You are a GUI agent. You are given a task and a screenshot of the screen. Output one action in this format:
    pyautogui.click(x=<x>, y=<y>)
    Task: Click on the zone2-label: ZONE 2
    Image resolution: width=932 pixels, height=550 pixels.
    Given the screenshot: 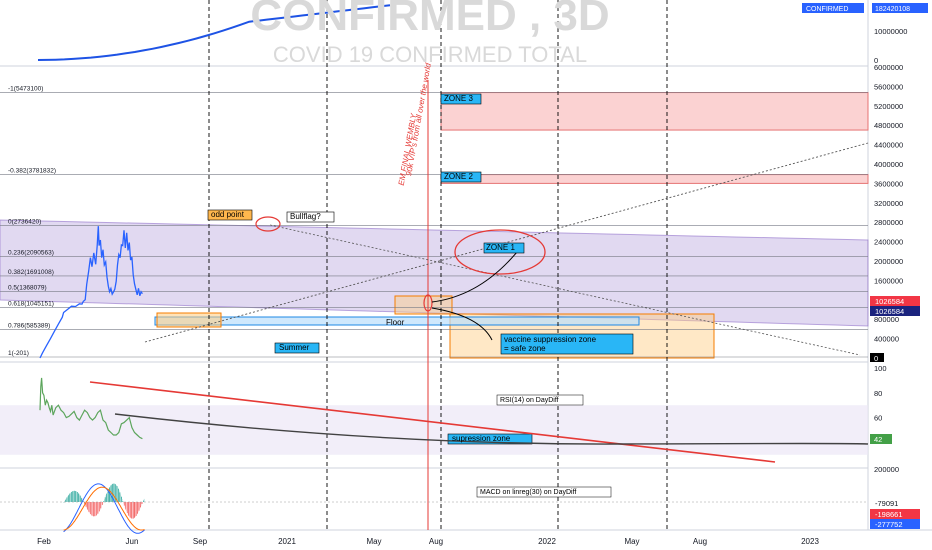 What is the action you would take?
    pyautogui.click(x=458, y=176)
    